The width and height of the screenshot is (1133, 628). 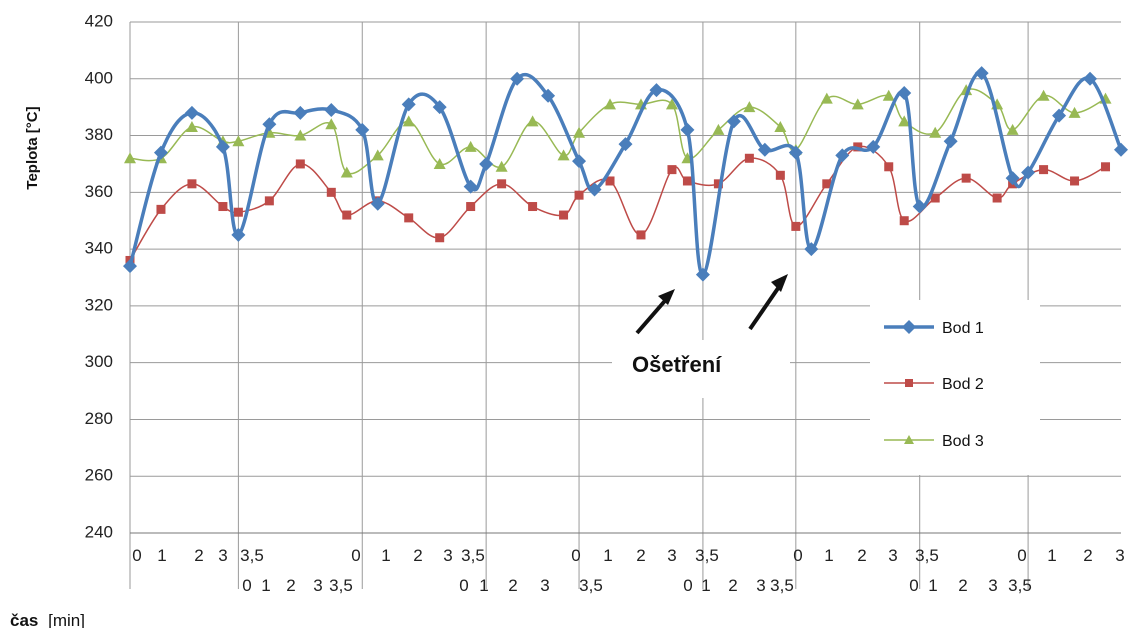 I want to click on annotation-backdrop, so click(x=701, y=369).